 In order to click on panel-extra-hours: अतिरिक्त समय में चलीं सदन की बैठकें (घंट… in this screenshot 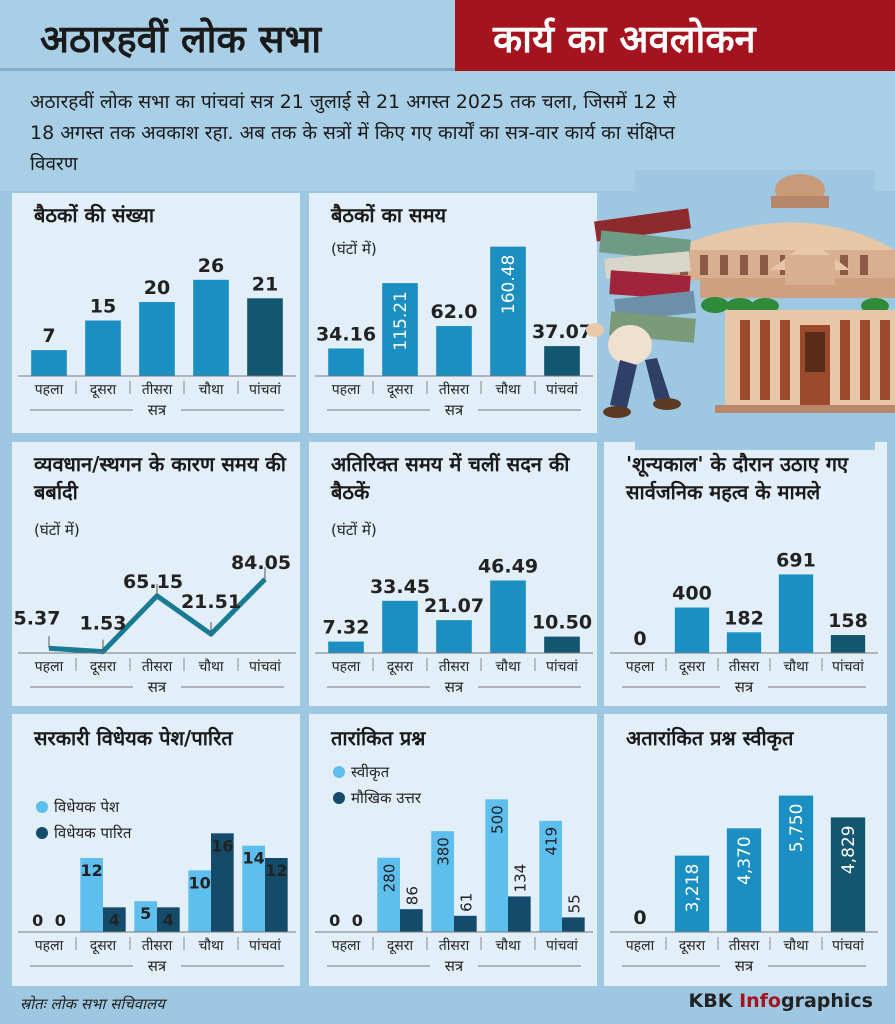, I will do `click(453, 574)`.